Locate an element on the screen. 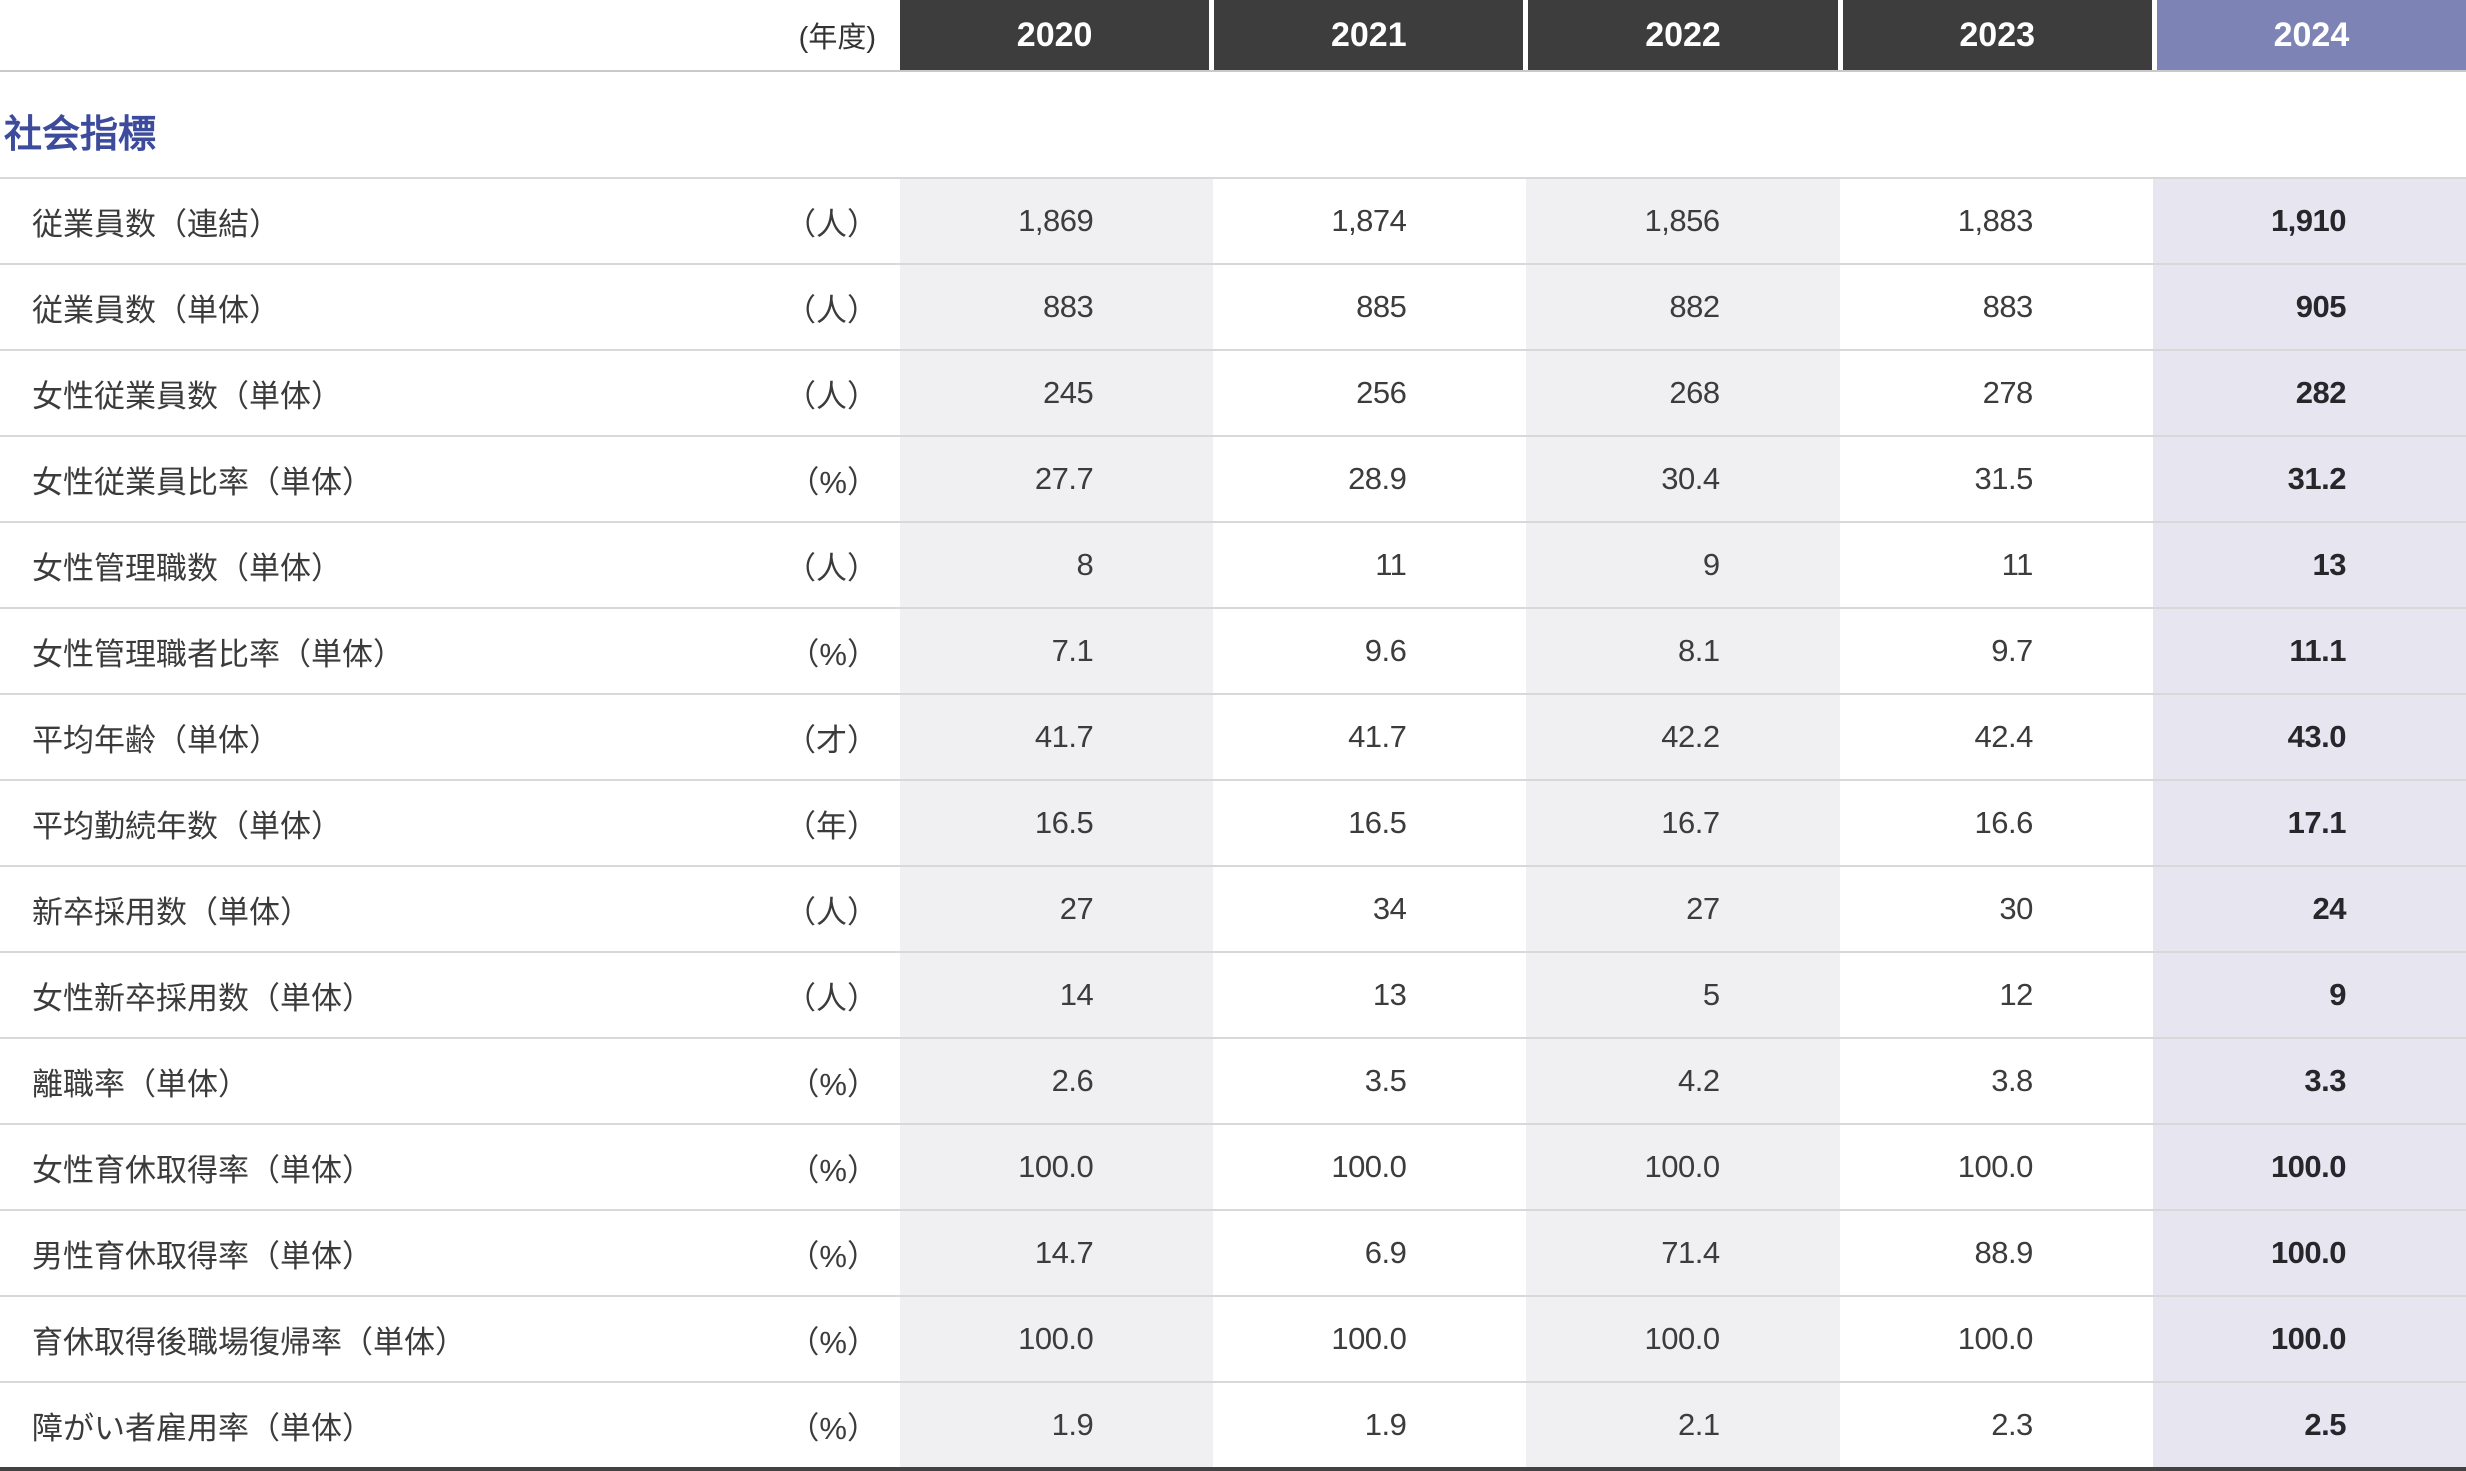 The height and width of the screenshot is (1471, 2466). value-cells: 1,869 1,874 1,856 1,883 1,910 is located at coordinates (1683, 221).